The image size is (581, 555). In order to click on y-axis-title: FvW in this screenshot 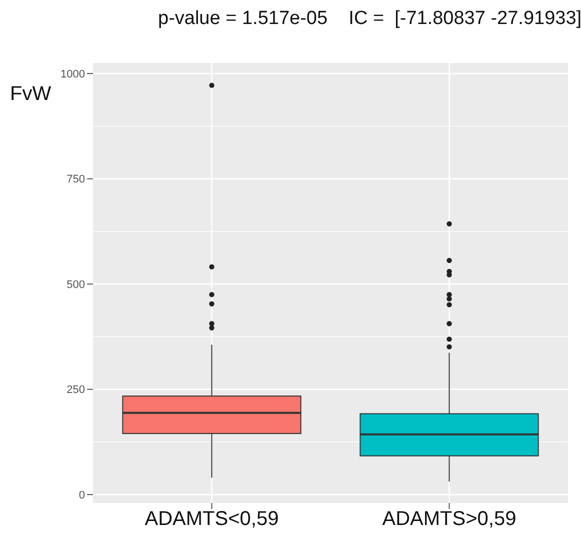, I will do `click(31, 94)`.